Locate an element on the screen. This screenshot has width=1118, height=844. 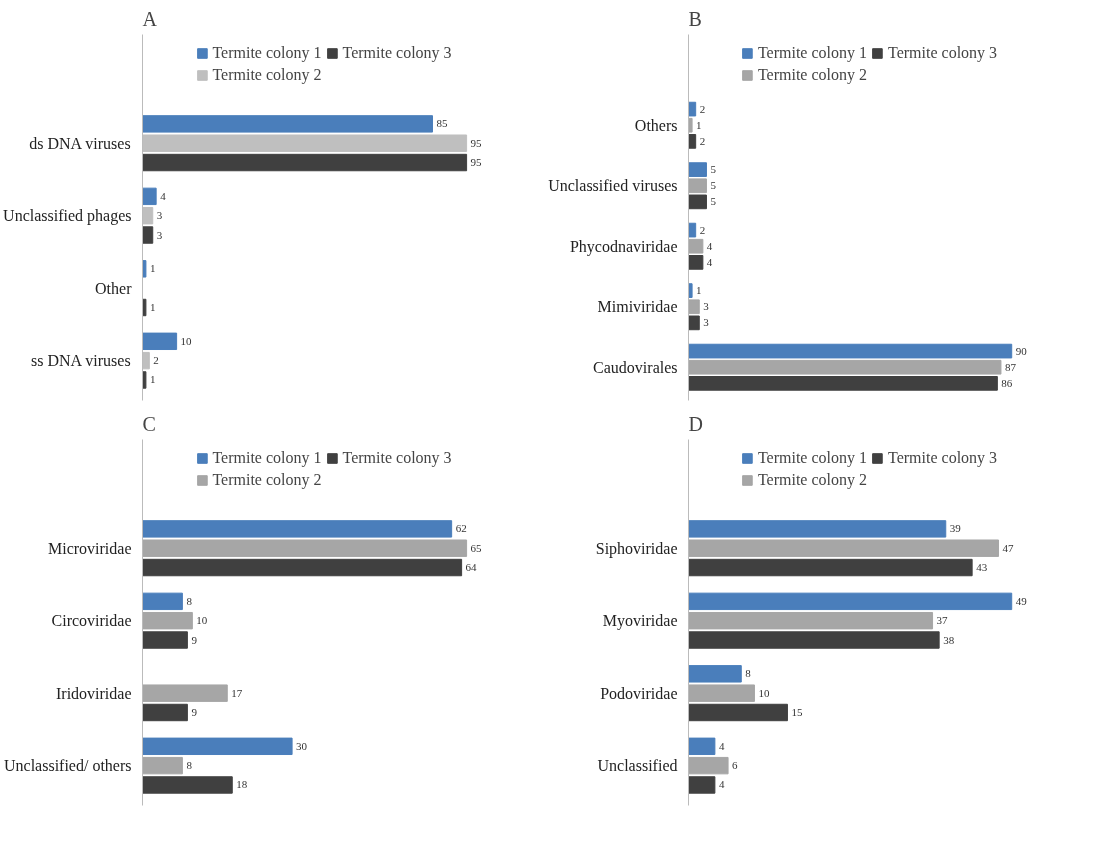
y-tick-label: Others is located at coordinates (656, 125).